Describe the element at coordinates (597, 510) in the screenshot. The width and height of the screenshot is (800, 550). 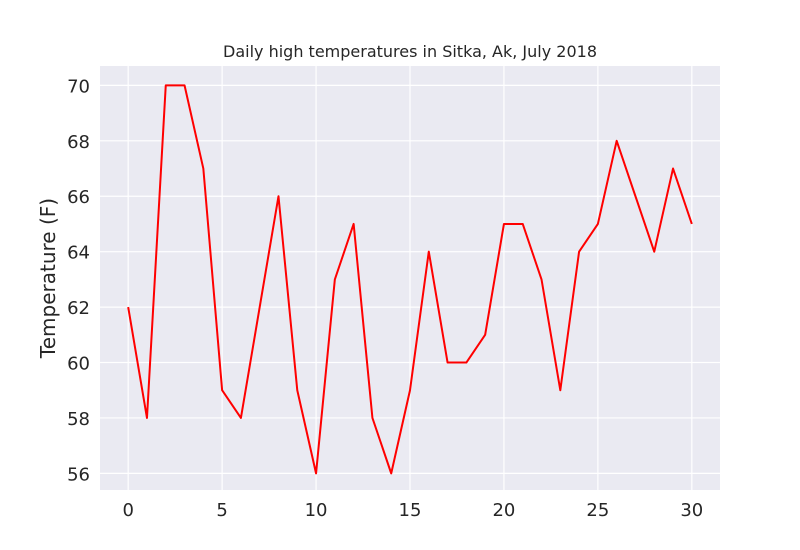
I see `x-tick-label: 25` at that location.